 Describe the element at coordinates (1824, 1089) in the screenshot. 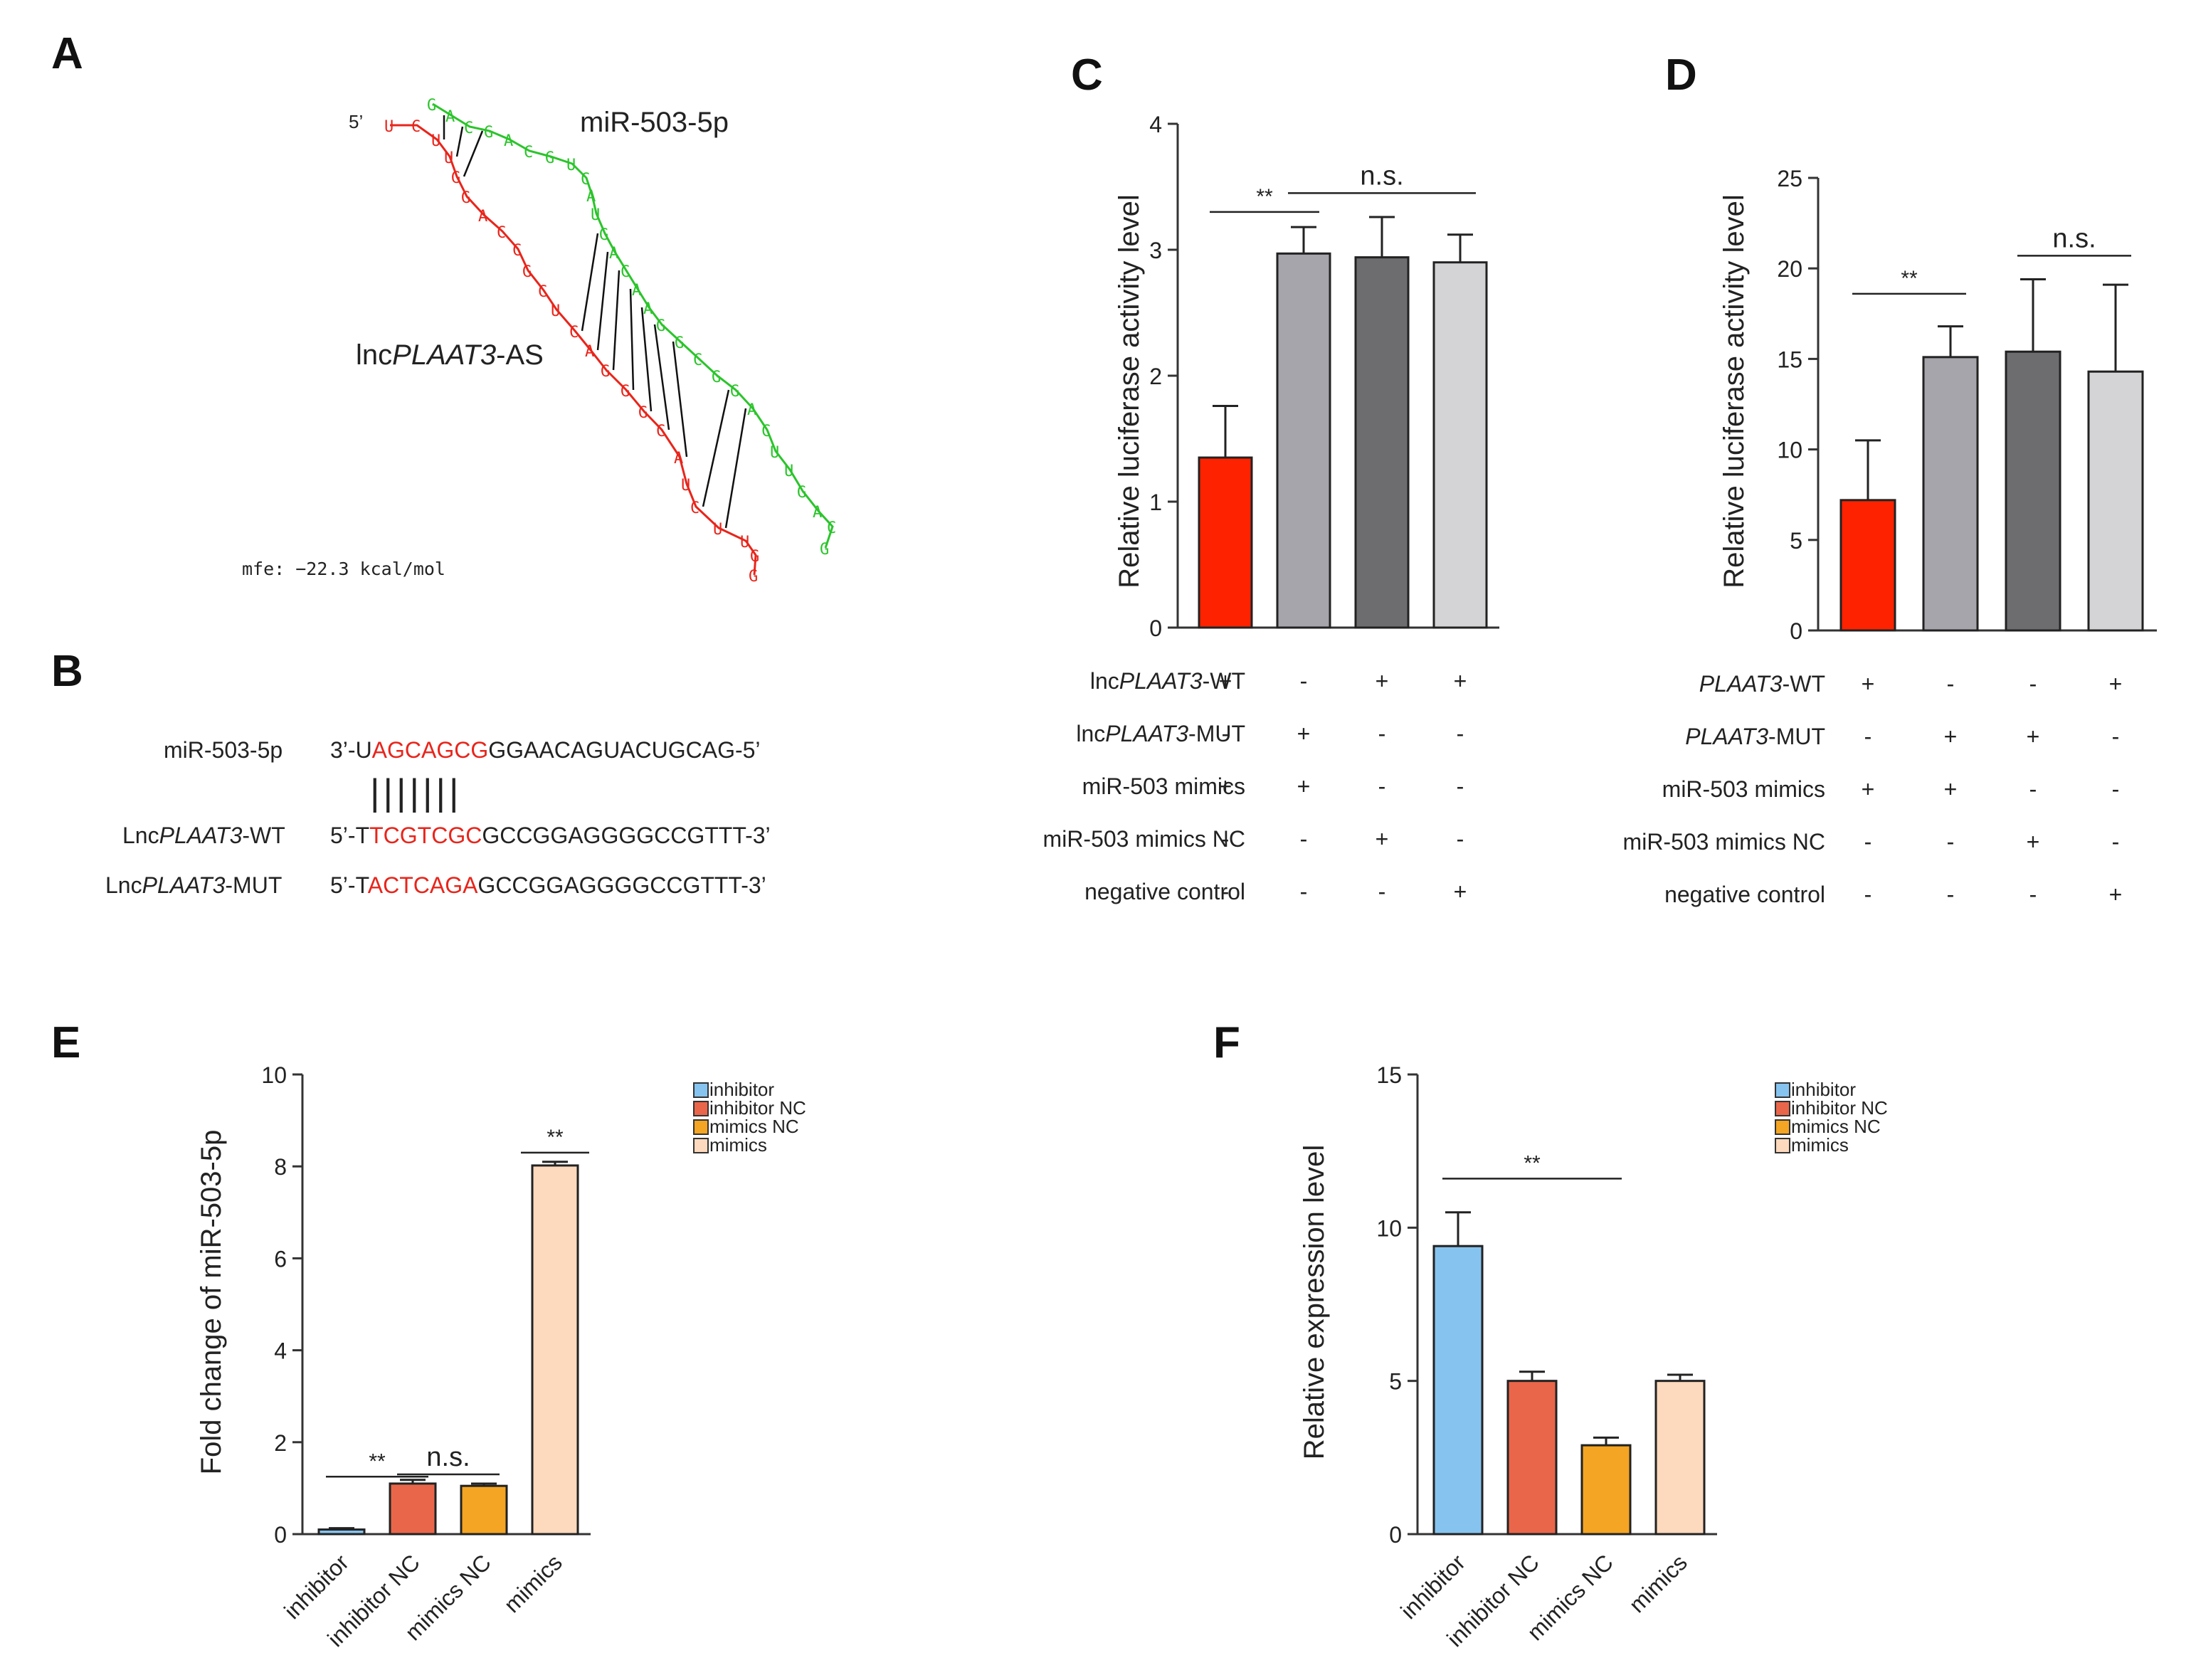

I see `legend-label: inhibitor` at that location.